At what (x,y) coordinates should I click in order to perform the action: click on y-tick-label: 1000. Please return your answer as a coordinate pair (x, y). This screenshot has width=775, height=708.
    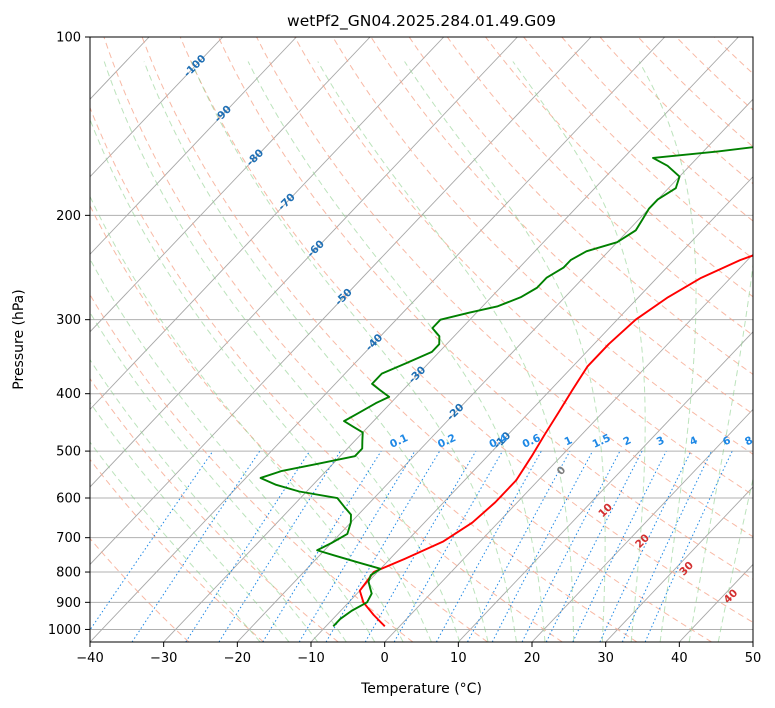
    Looking at the image, I should click on (64, 630).